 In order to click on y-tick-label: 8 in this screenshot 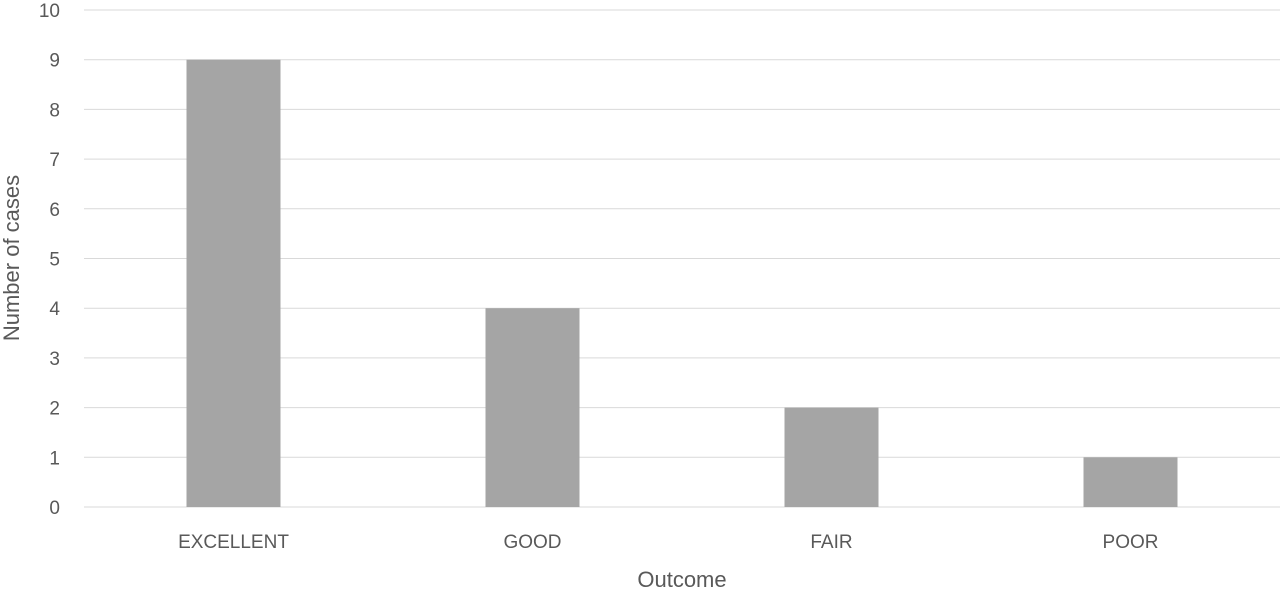, I will do `click(54, 110)`.